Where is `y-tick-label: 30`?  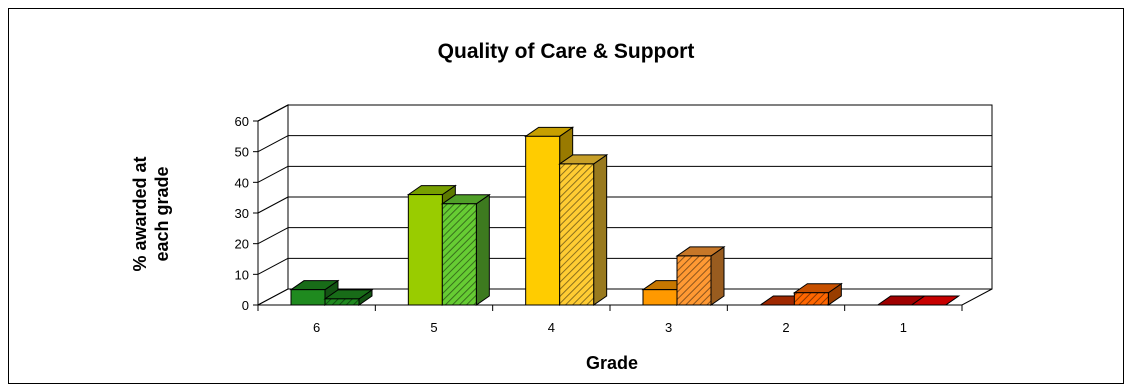 y-tick-label: 30 is located at coordinates (242, 213).